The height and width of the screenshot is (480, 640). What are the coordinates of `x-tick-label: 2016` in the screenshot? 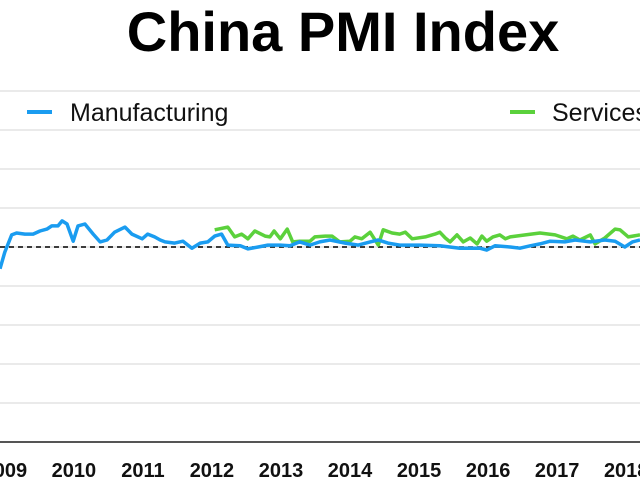 It's located at (488, 470).